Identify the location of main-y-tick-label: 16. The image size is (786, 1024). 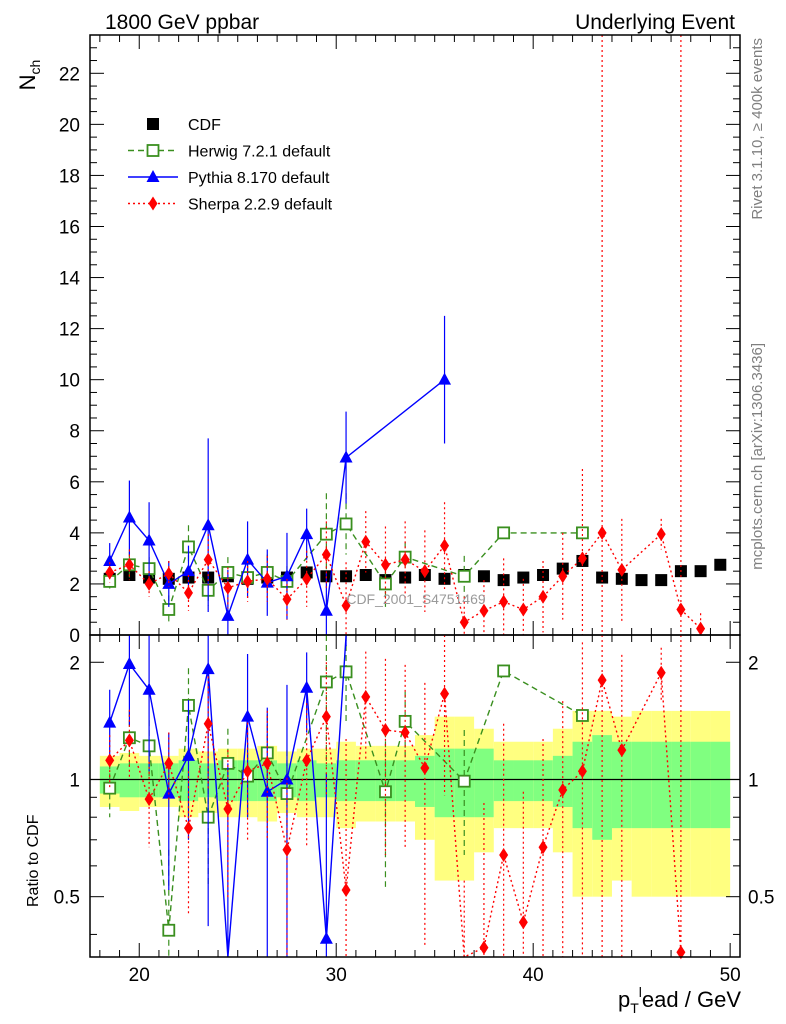
(69, 227).